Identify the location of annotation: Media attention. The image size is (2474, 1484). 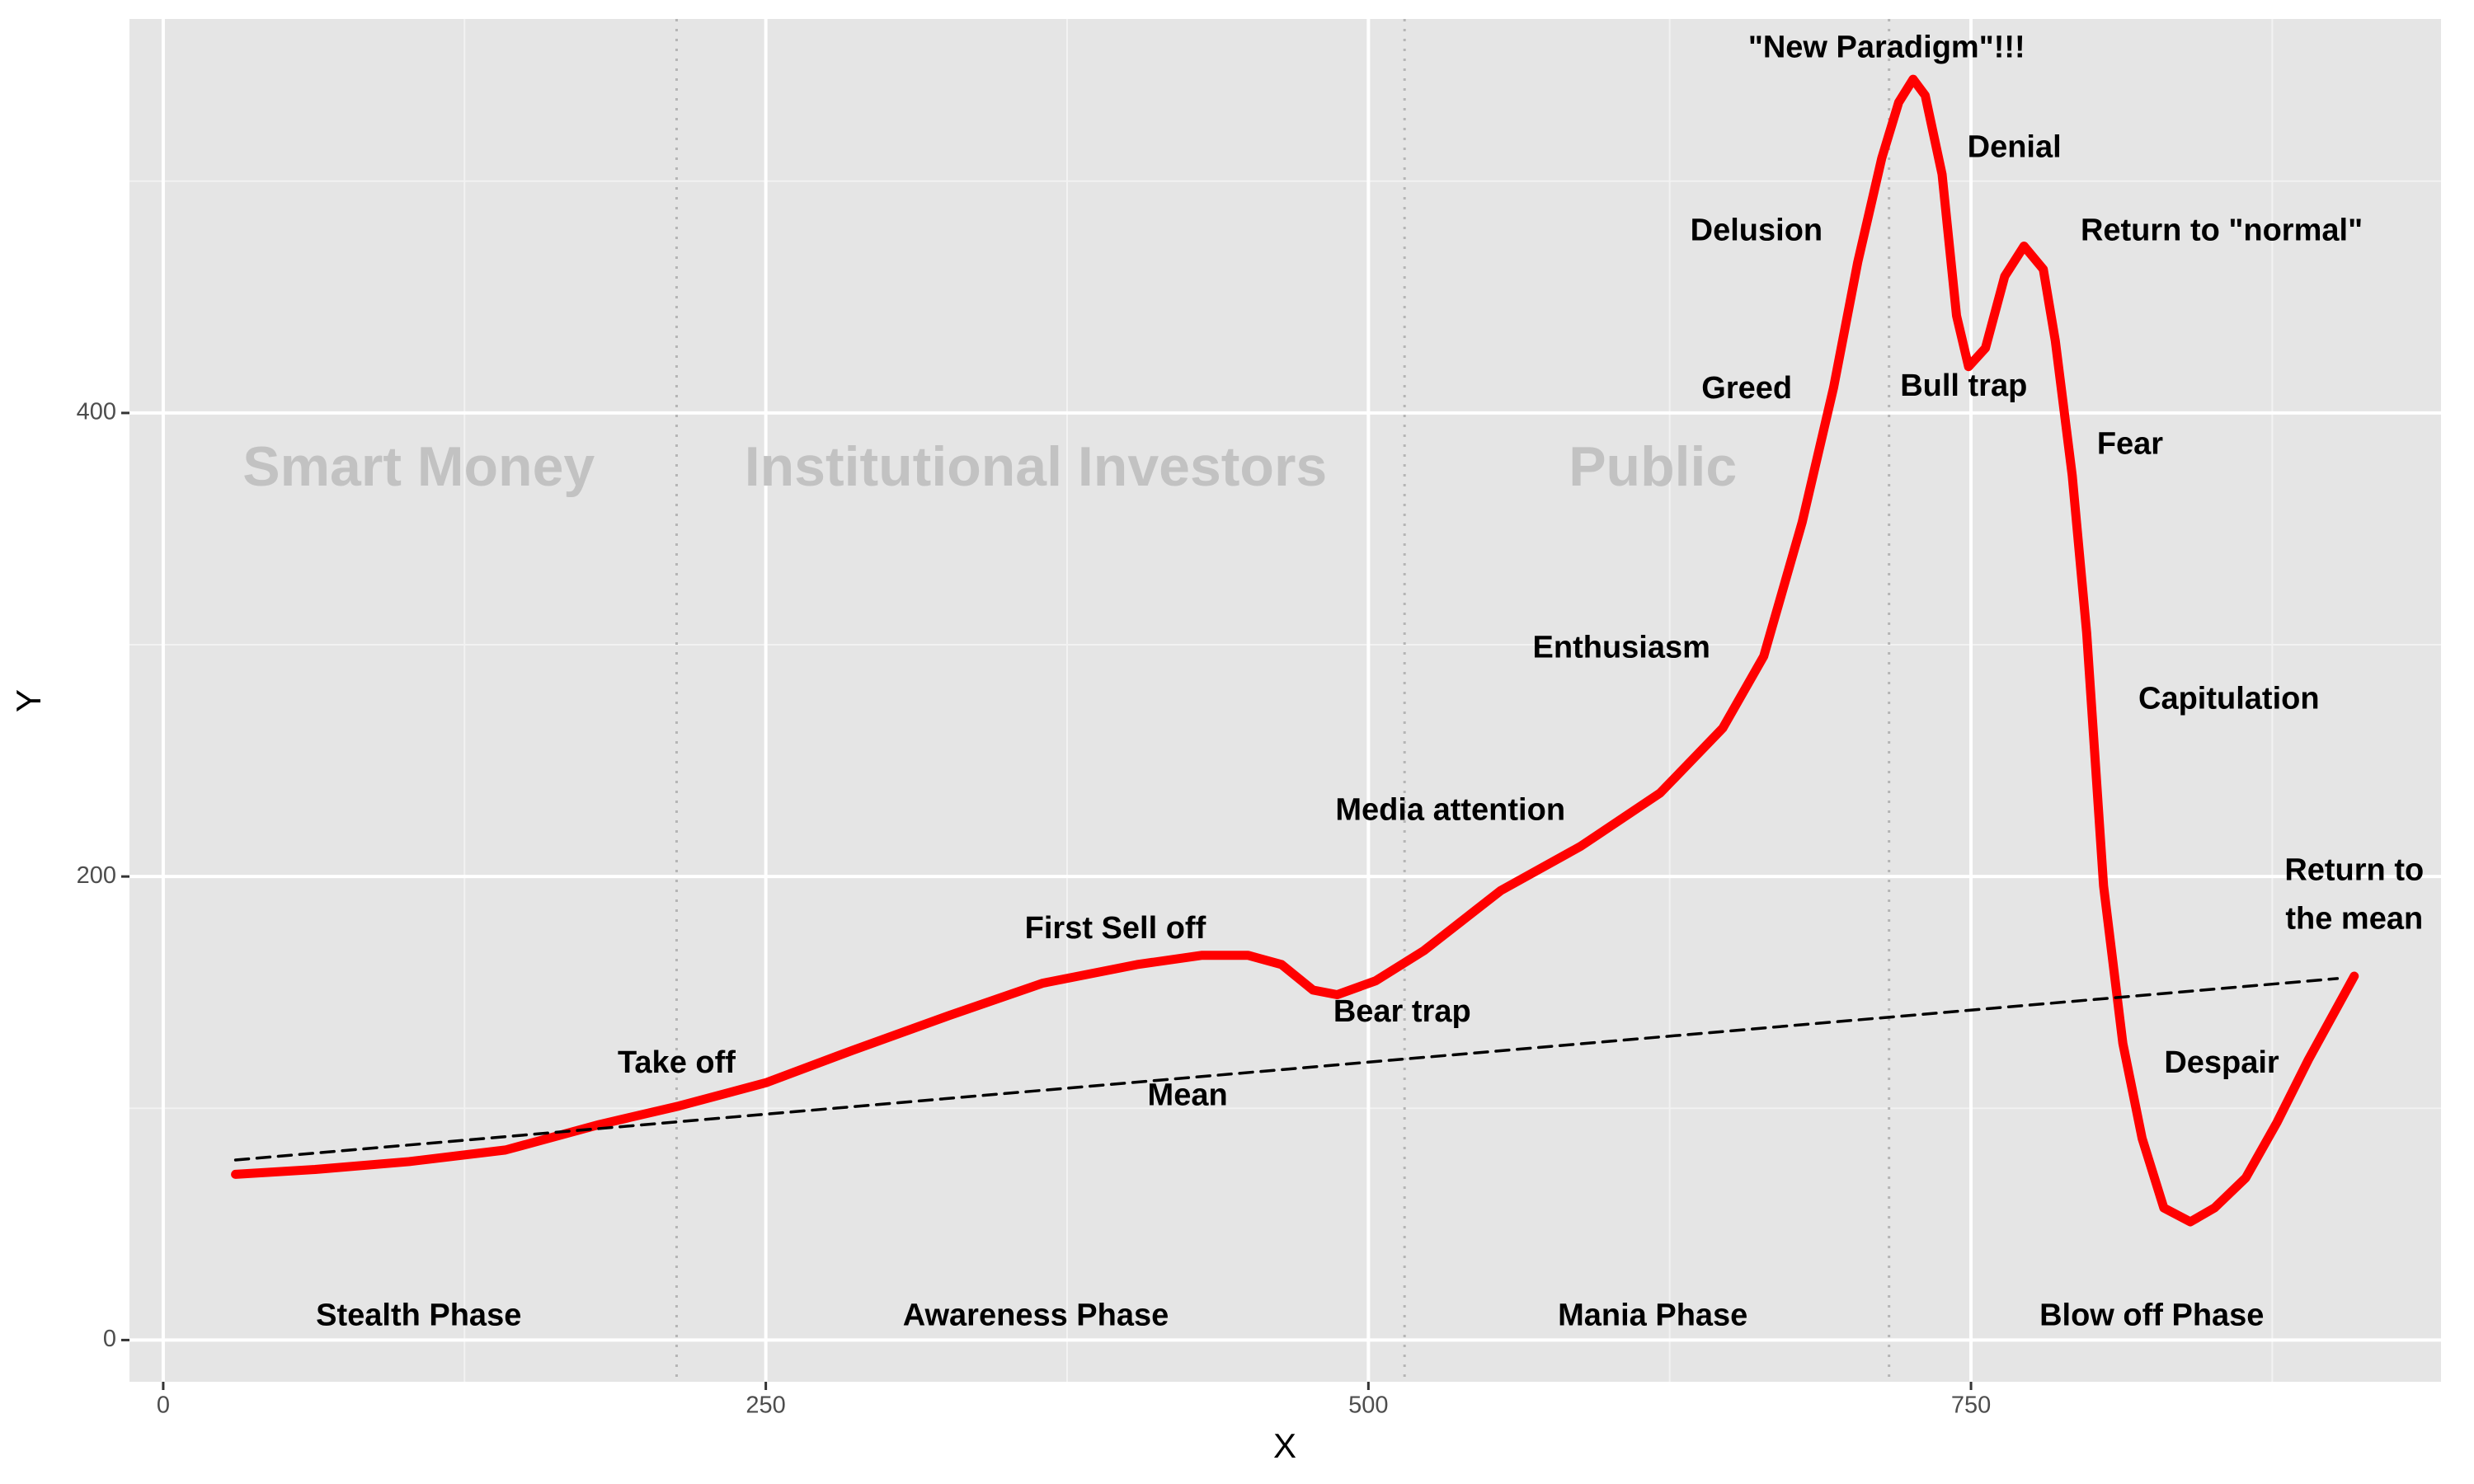
(1450, 809).